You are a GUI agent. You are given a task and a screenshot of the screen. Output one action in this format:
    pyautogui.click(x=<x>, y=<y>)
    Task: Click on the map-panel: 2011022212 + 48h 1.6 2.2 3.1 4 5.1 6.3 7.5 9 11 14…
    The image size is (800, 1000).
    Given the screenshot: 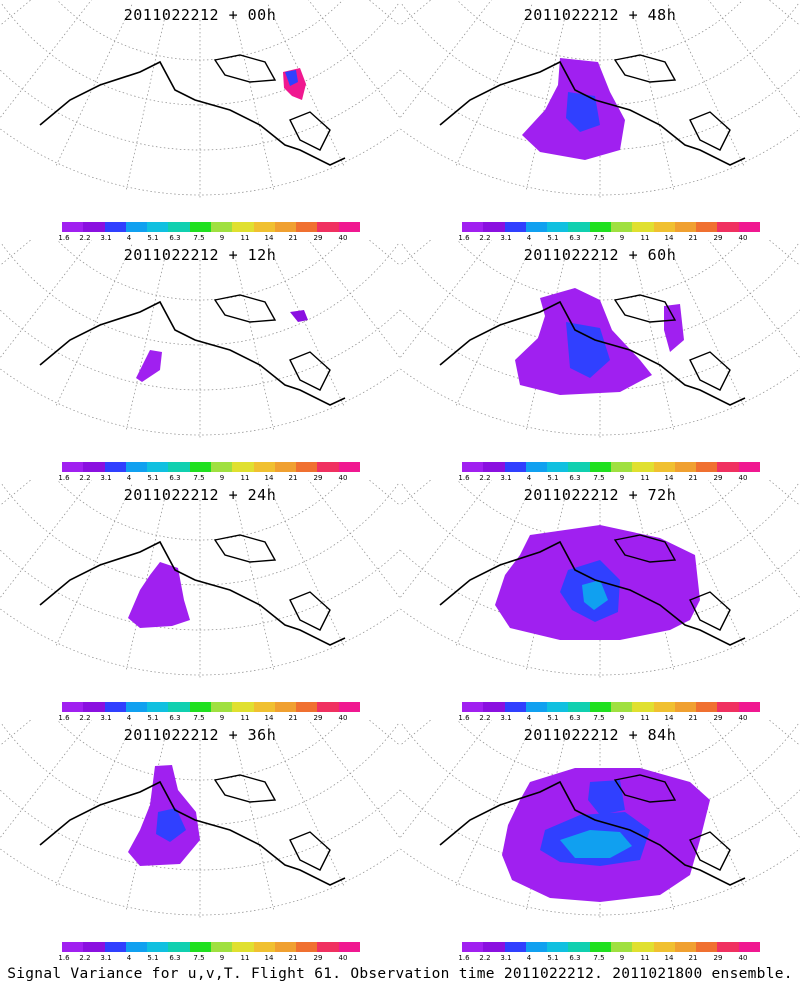 What is the action you would take?
    pyautogui.click(x=600, y=122)
    